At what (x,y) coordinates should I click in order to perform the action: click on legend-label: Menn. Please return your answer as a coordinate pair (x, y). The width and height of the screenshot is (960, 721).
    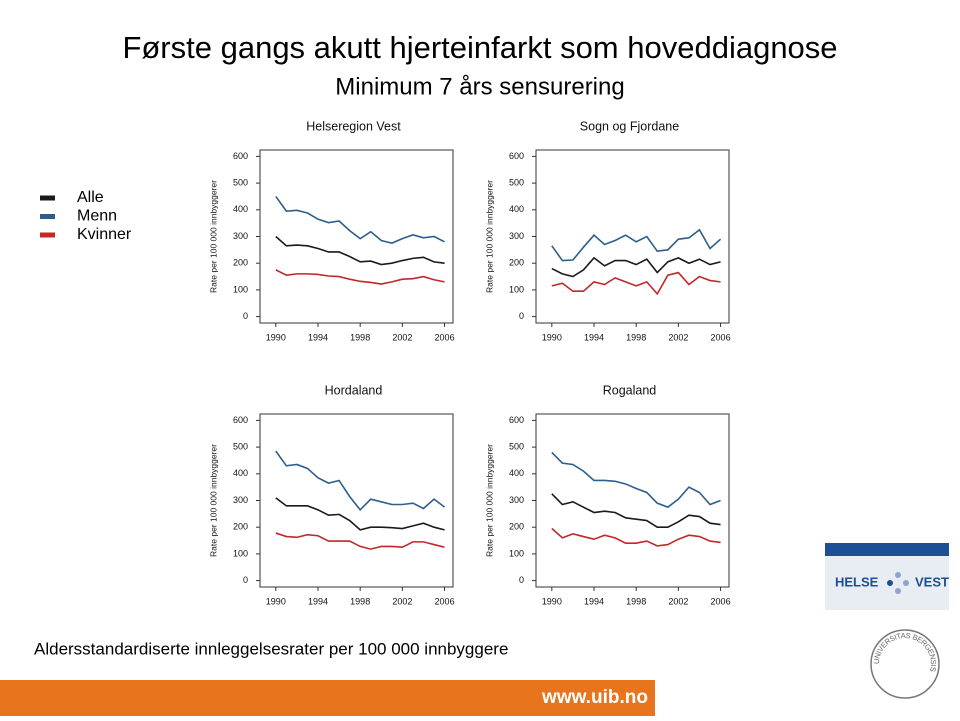
    Looking at the image, I should click on (97, 216).